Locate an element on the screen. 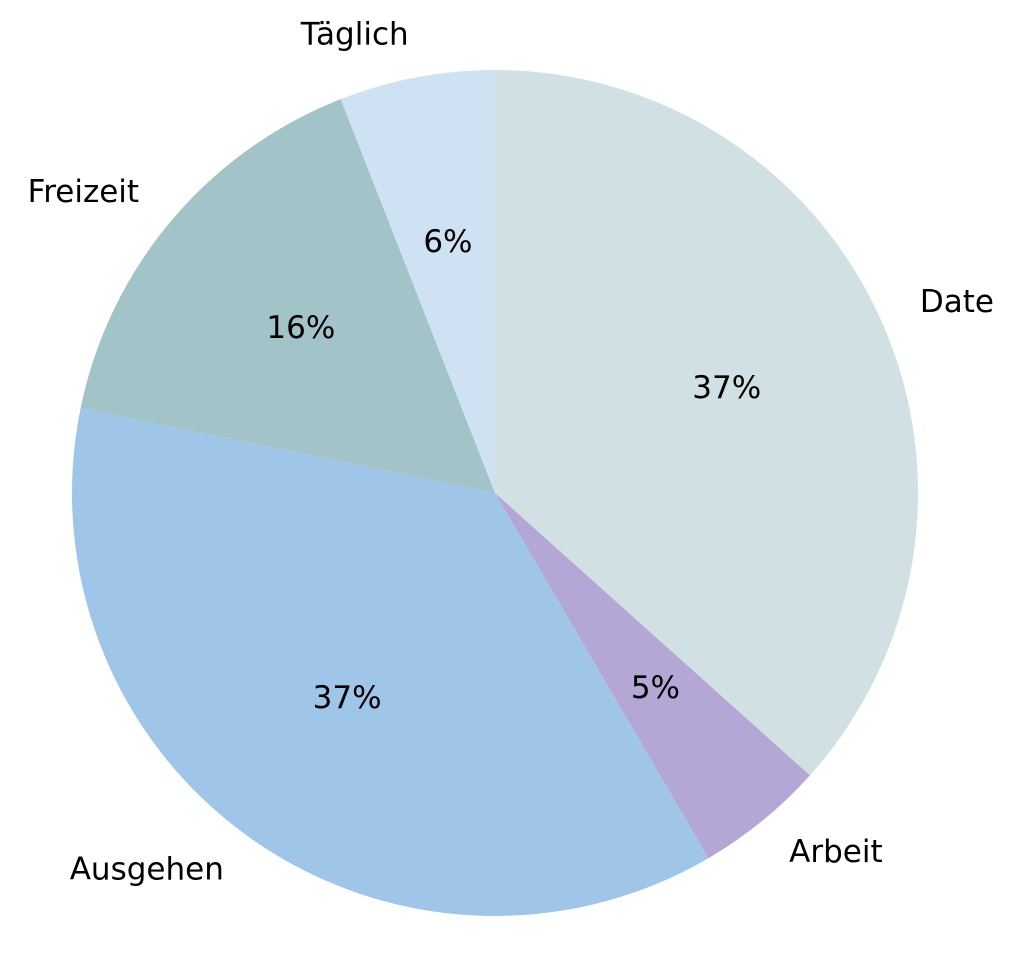  slice-label-arbeit: Arbeit is located at coordinates (835, 852).